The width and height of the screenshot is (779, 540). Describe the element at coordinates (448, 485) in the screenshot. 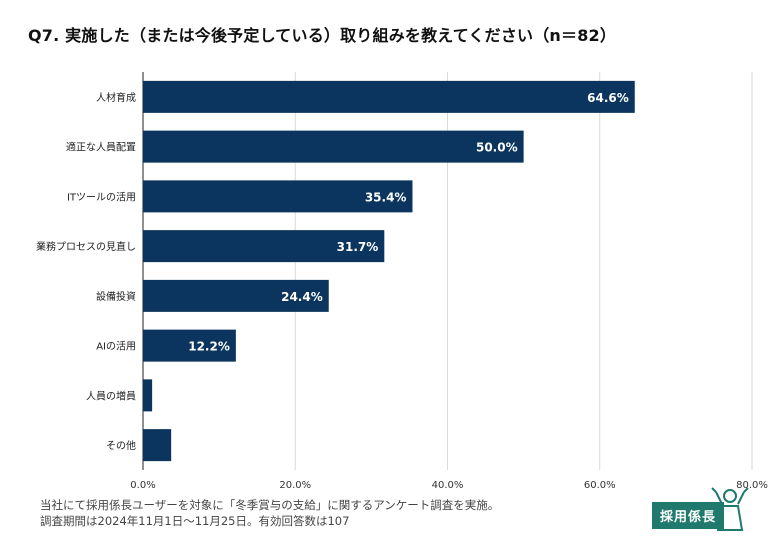

I see `x-tick-label: 40.0%` at that location.